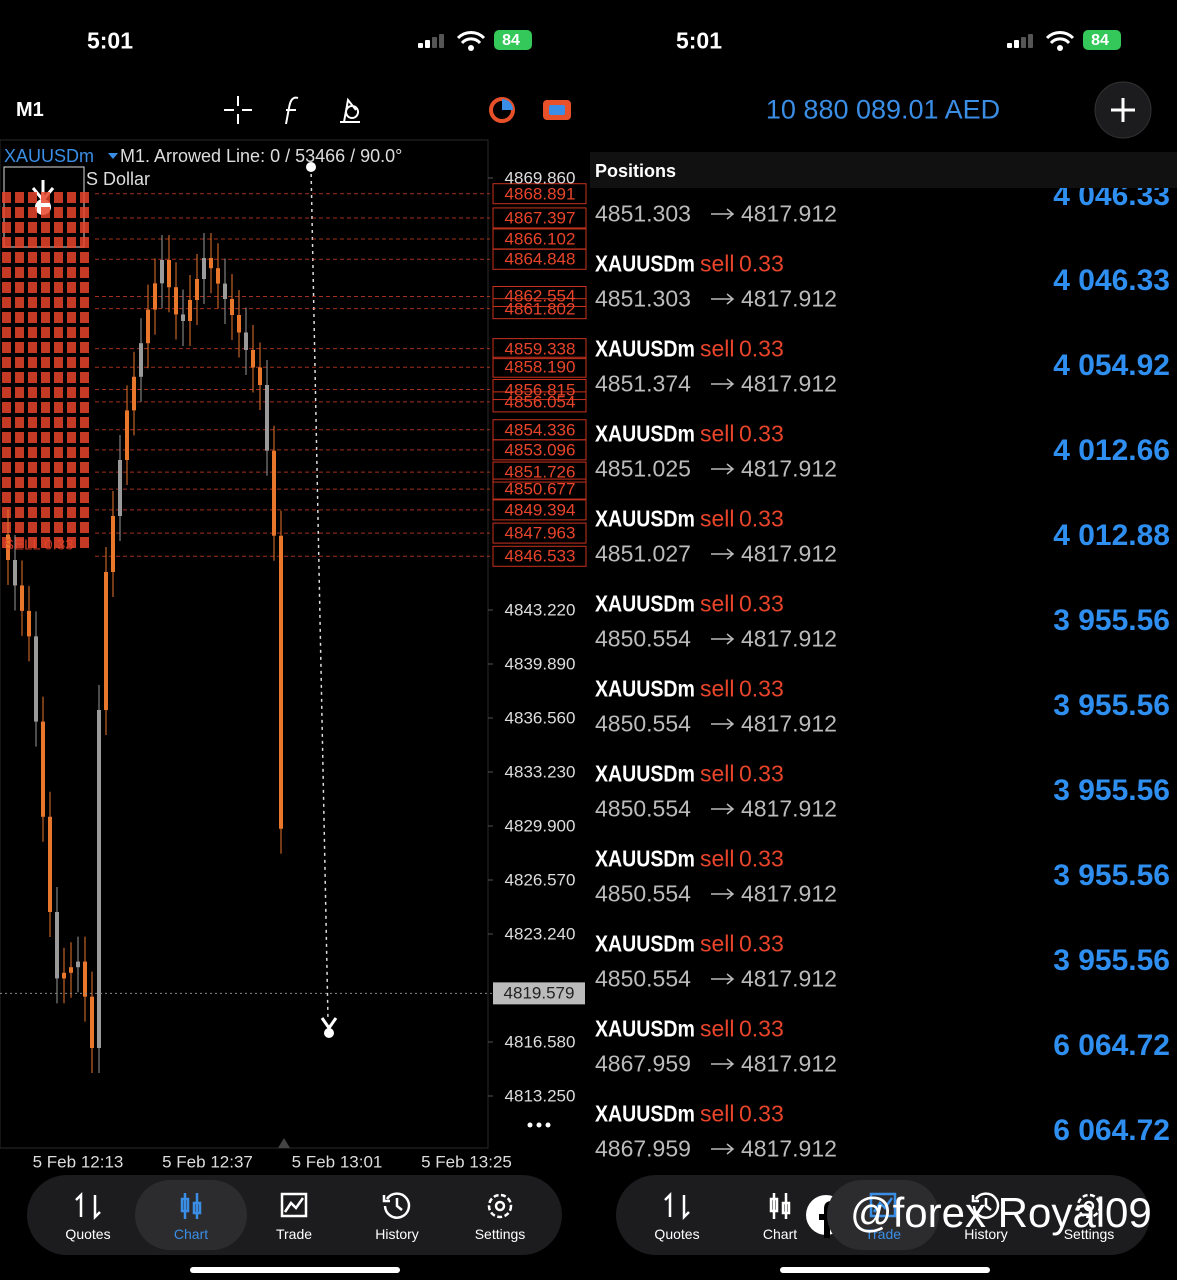 The image size is (1177, 1280). Describe the element at coordinates (1060, 38) in the screenshot. I see `wifi-icon` at that location.